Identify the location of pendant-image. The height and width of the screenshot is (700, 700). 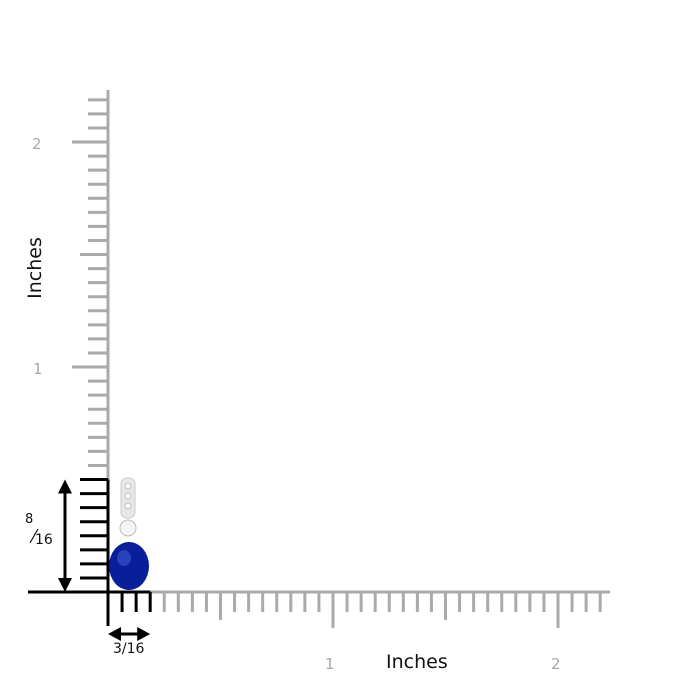
(129, 533).